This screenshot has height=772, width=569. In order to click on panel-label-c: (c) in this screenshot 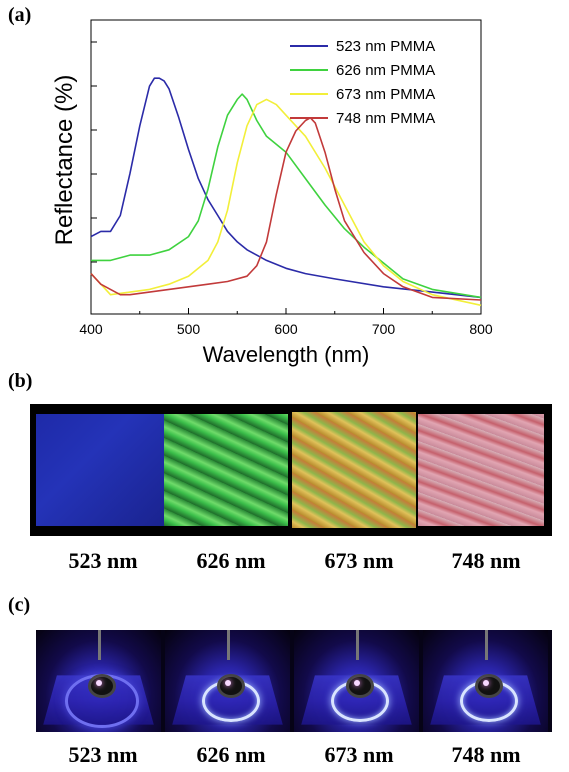, I will do `click(19, 605)`.